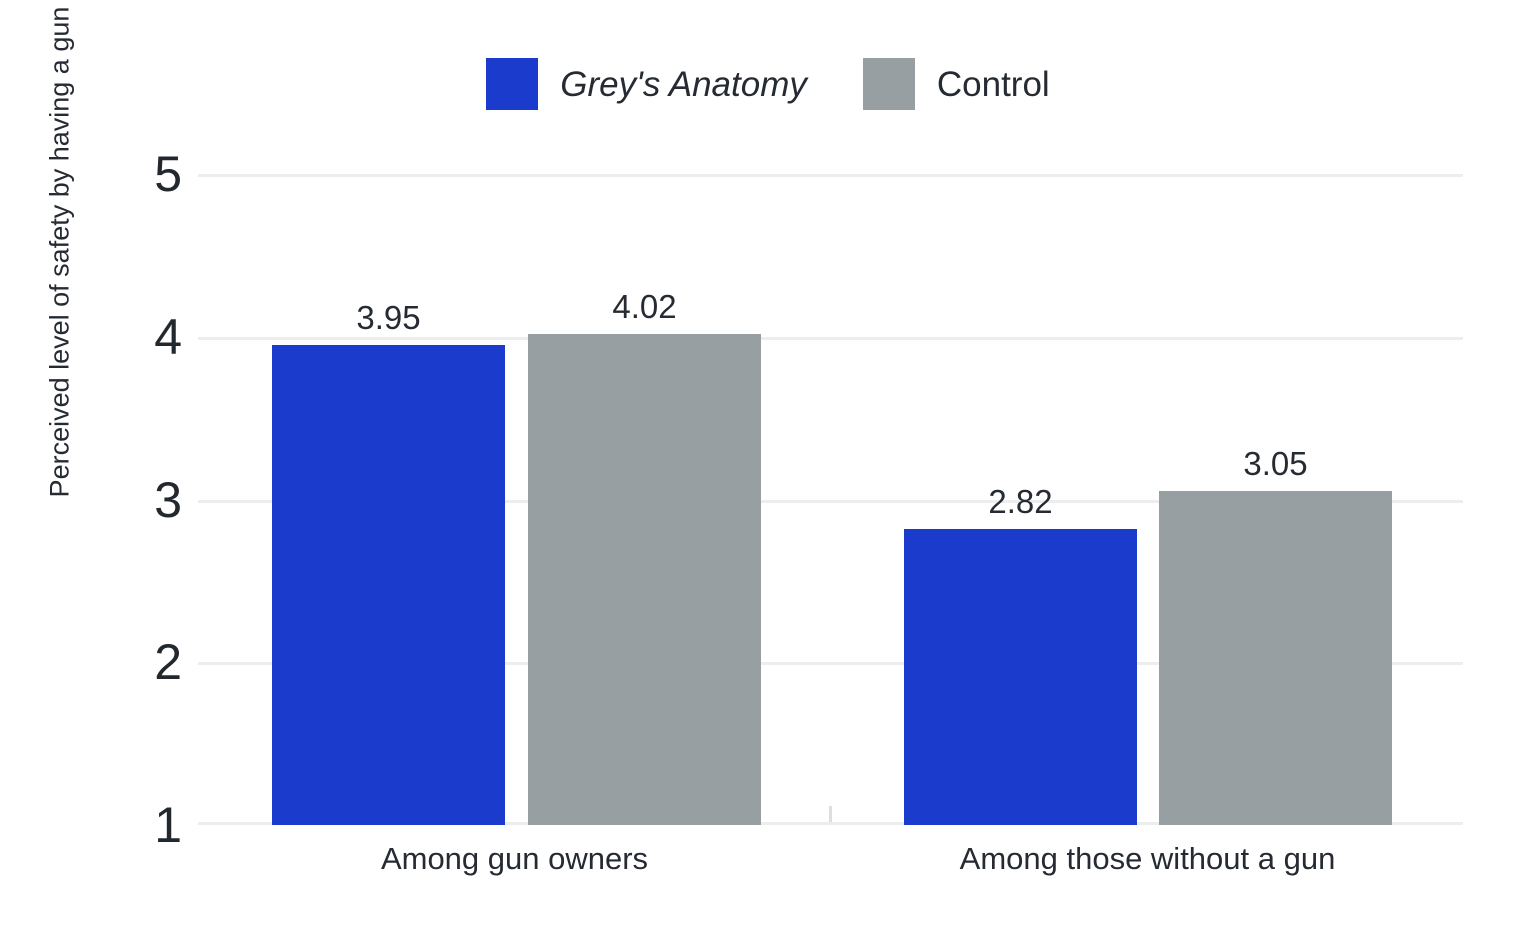  Describe the element at coordinates (1020, 501) in the screenshot. I see `bar-value-greys-anatomy-without-gun: 2.82` at that location.